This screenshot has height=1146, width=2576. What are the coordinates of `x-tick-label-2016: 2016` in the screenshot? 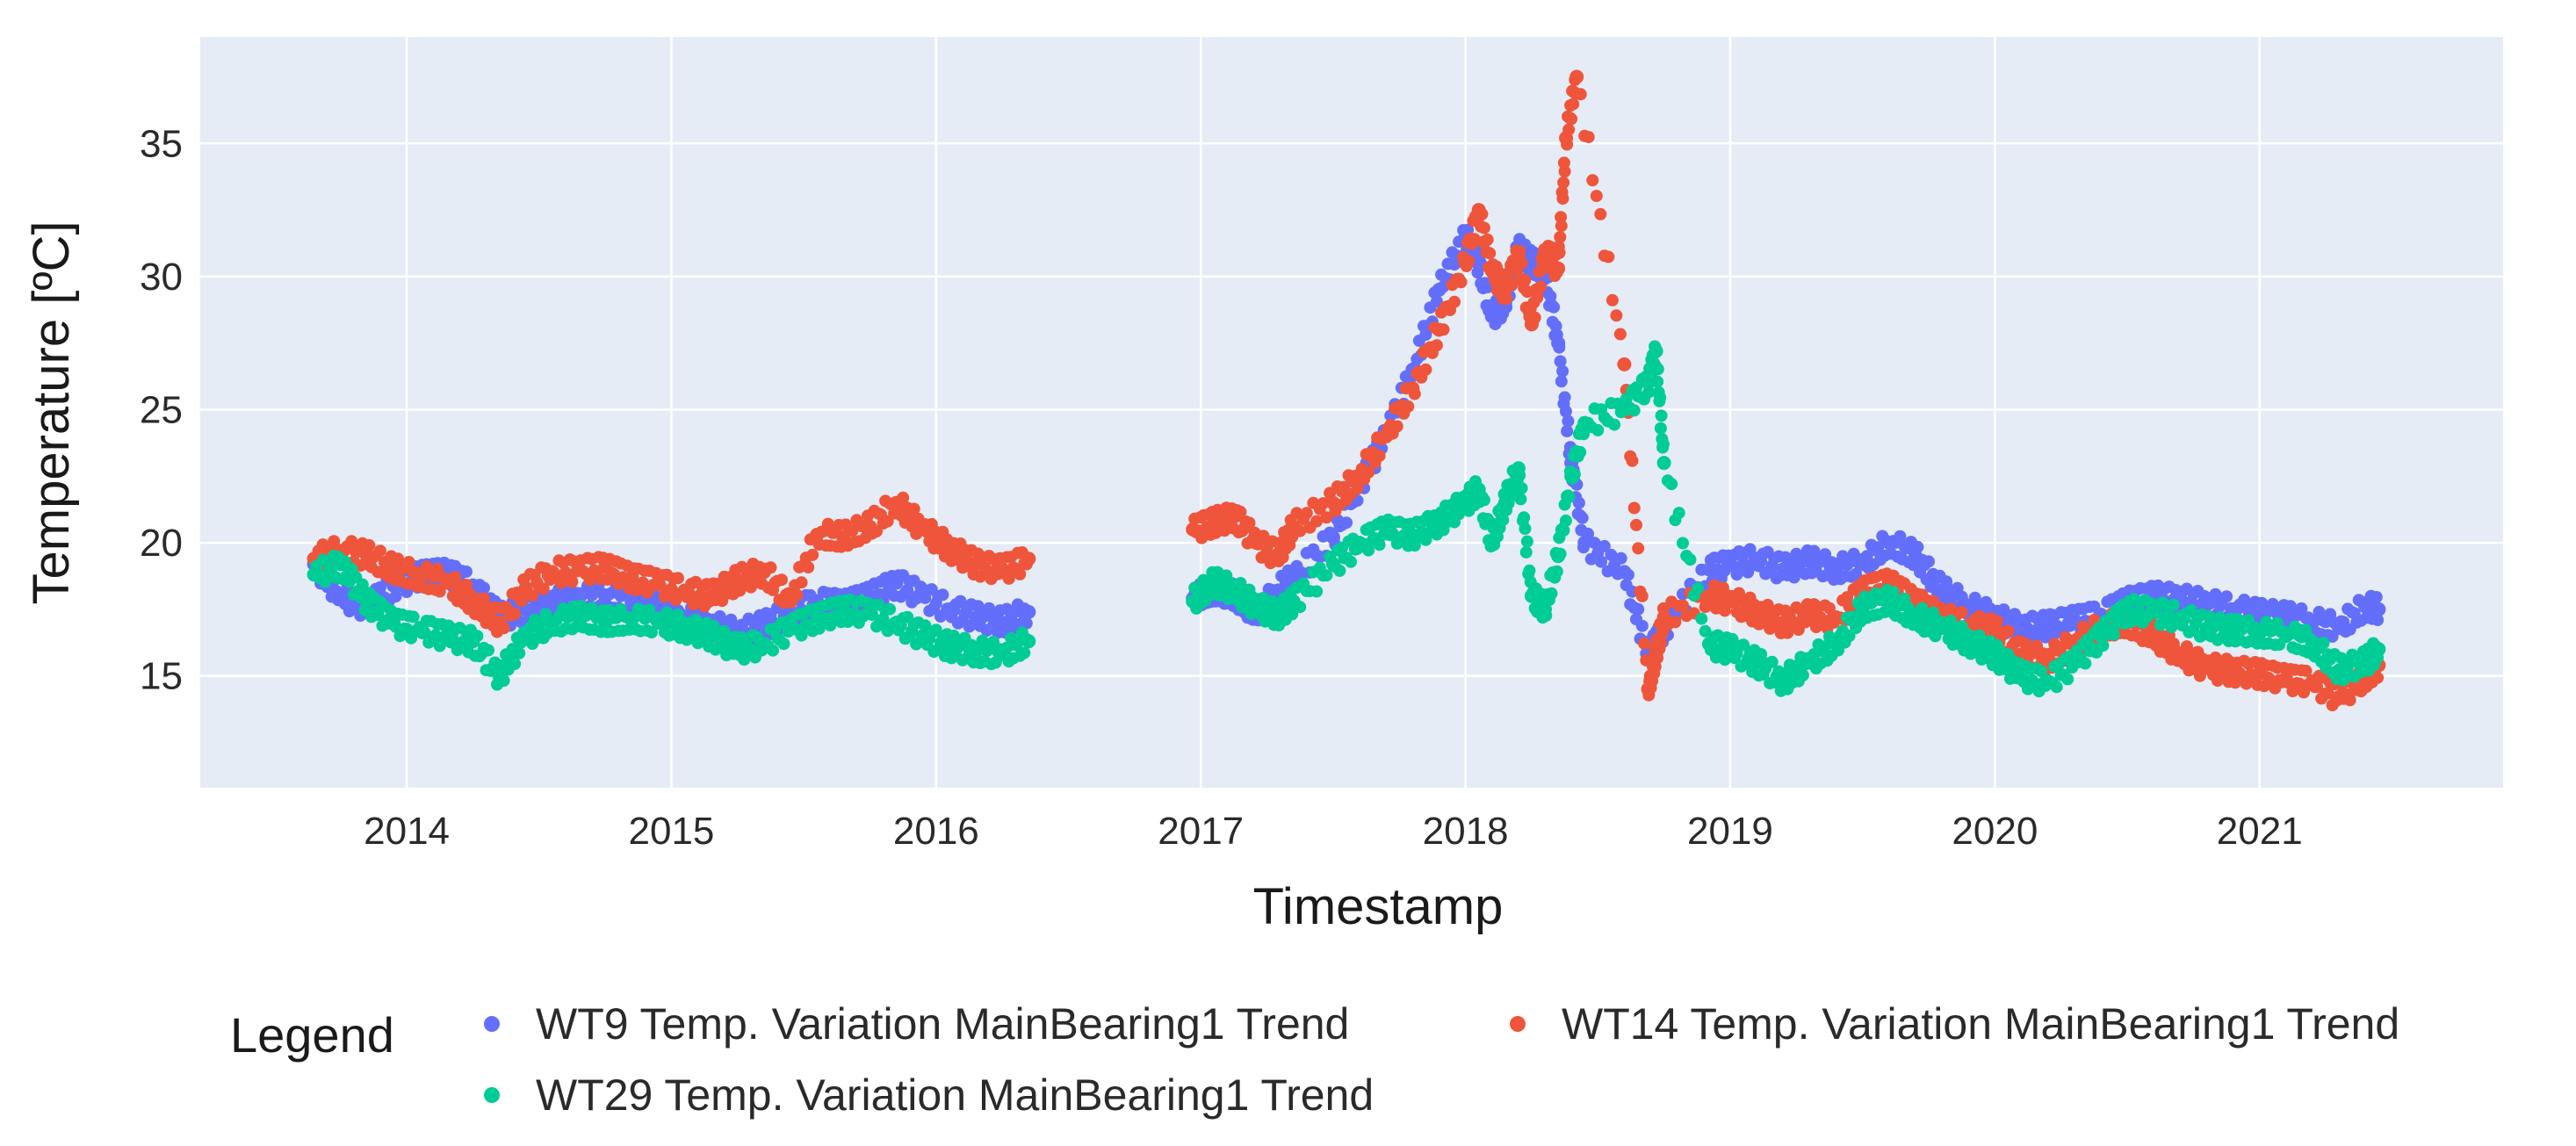 It's located at (936, 831).